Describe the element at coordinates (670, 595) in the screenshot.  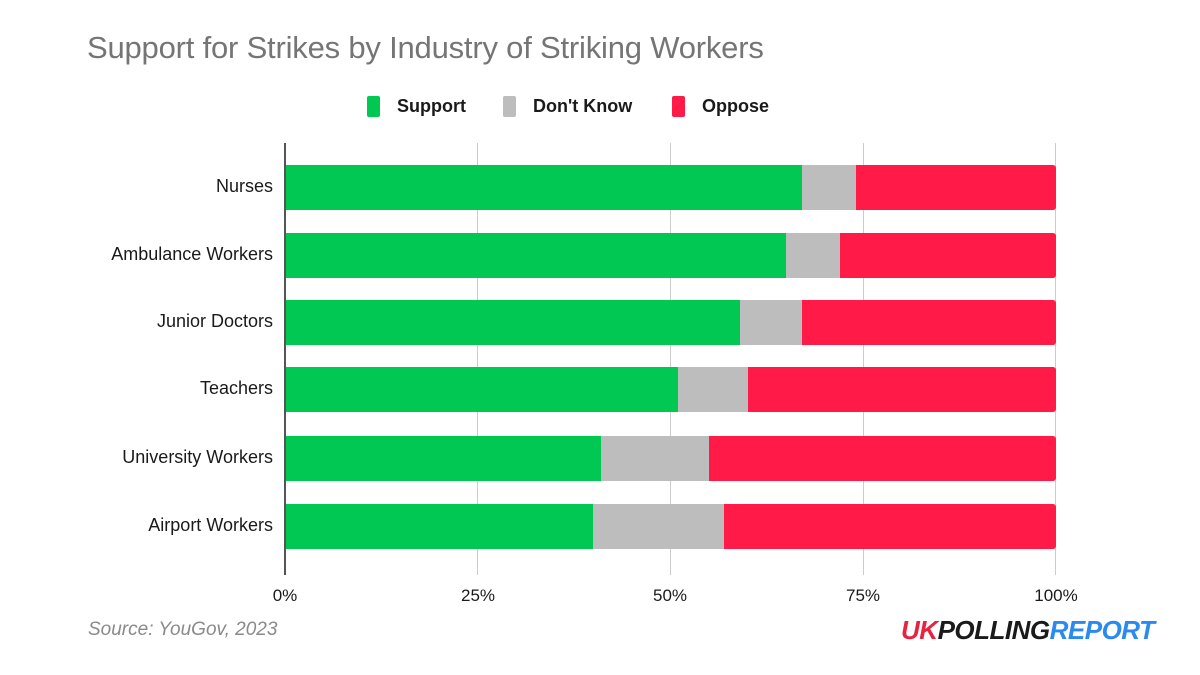
I see `x-tick-50: 50%` at that location.